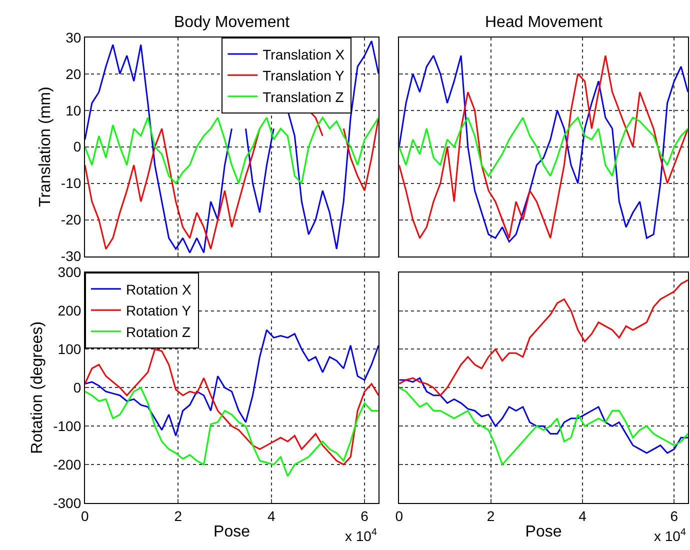  Describe the element at coordinates (45, 146) in the screenshot. I see `y-axis-title: Translation (mm)` at that location.